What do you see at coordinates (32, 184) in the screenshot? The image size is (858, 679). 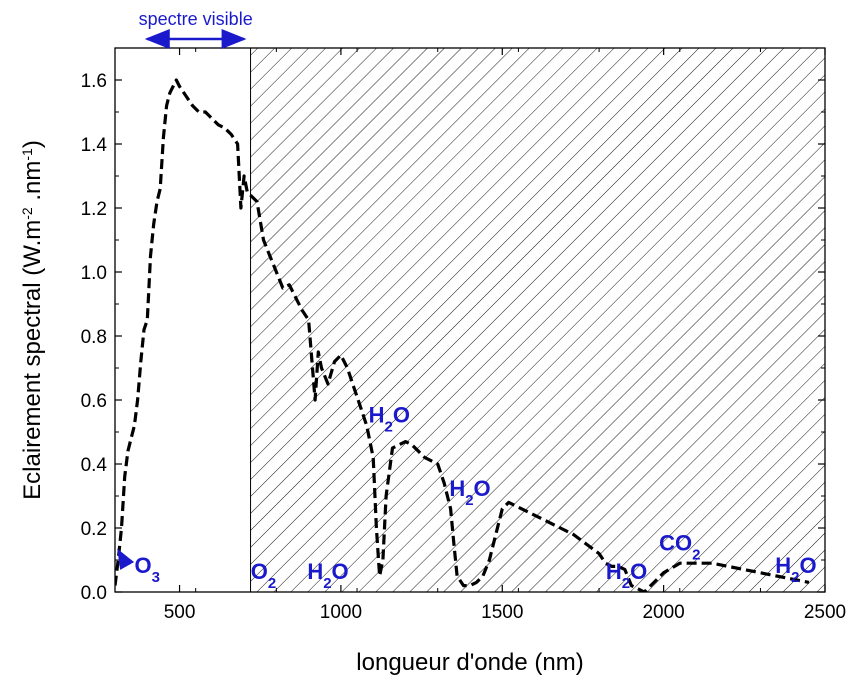 I see `y-axis-title-mid: .nm` at bounding box center [32, 184].